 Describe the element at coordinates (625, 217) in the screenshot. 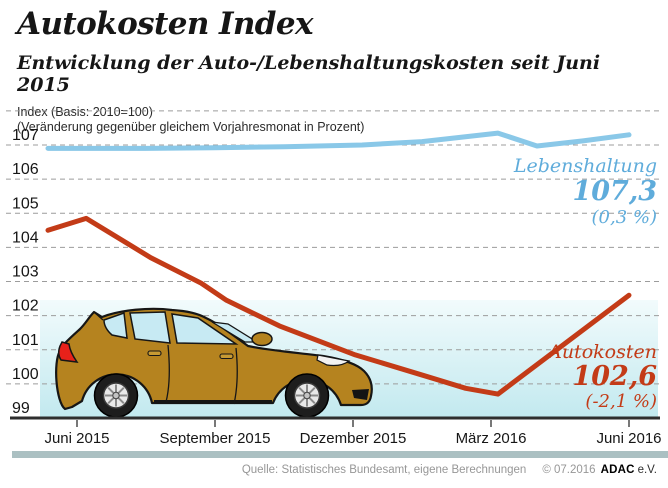

I see `lebenshaltung-change: (0,3 %)` at that location.